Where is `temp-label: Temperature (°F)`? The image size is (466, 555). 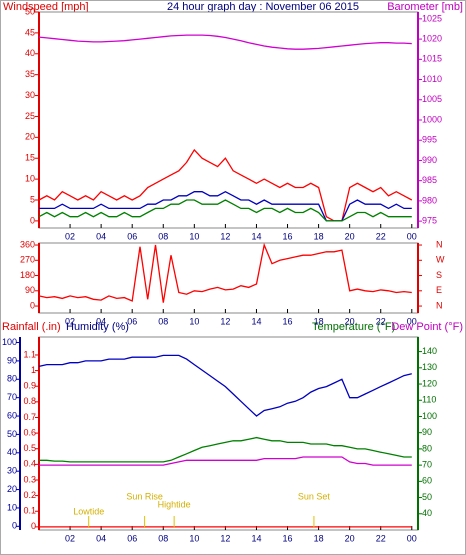
temp-label: Temperature (°F) is located at coordinates (353, 327).